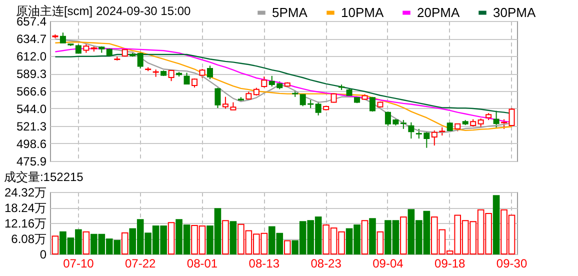 The height and width of the screenshot is (276, 578). What do you see at coordinates (388, 263) in the screenshot?
I see `x-tick-label: 09-04` at bounding box center [388, 263].